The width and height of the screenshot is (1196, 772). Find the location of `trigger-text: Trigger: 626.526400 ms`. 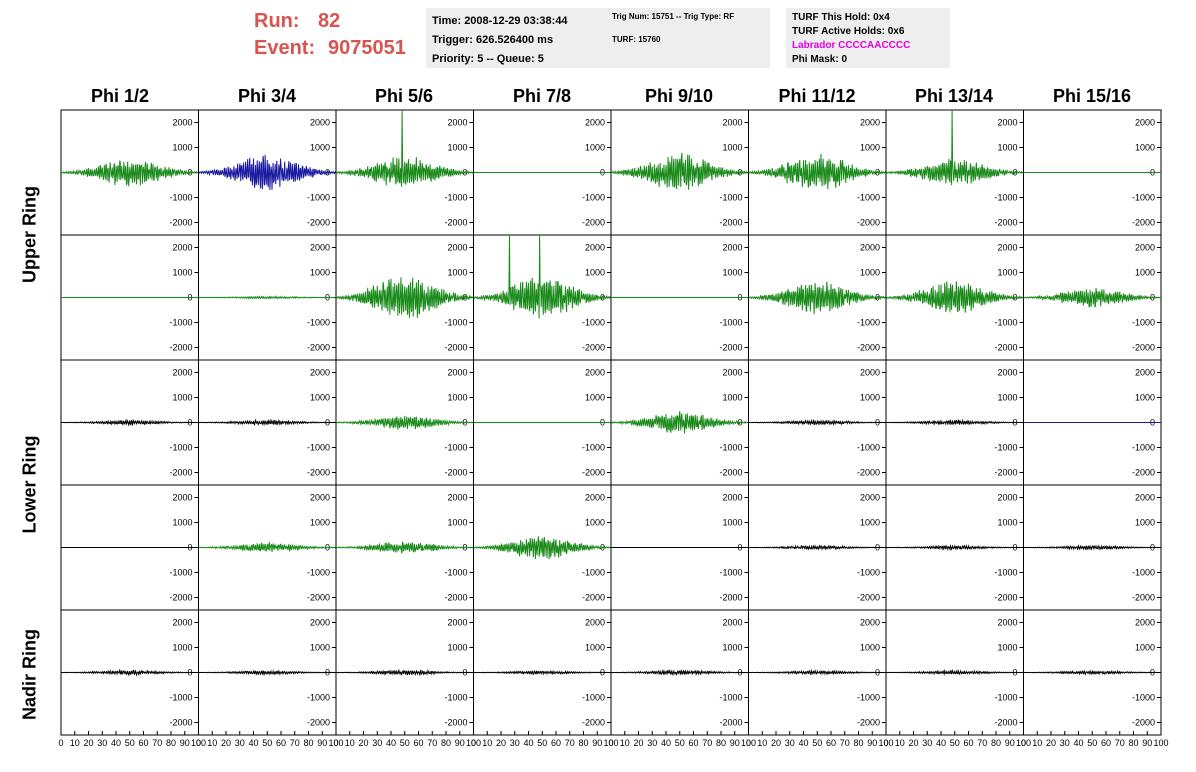

trigger-text: Trigger: 626.526400 ms is located at coordinates (493, 40).